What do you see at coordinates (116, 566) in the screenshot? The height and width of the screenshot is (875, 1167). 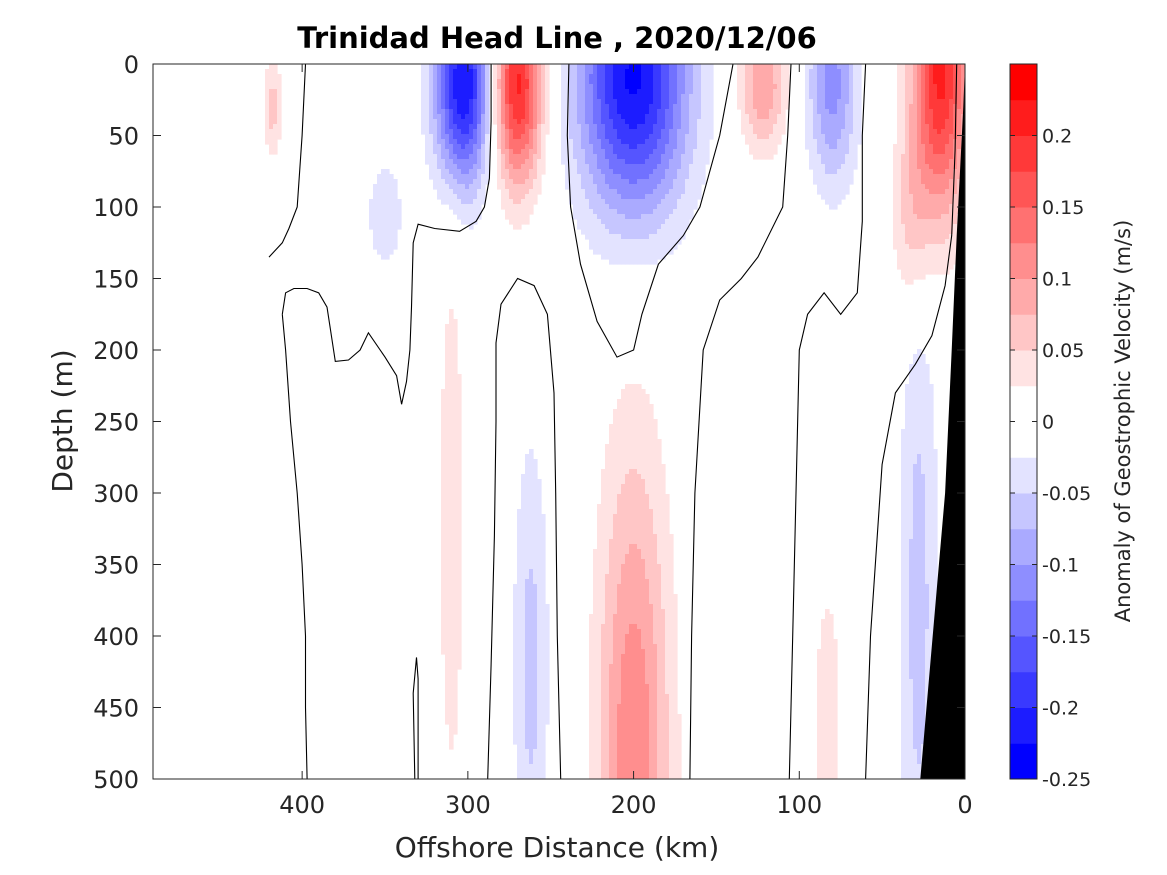 I see `y-tick-label: 350` at bounding box center [116, 566].